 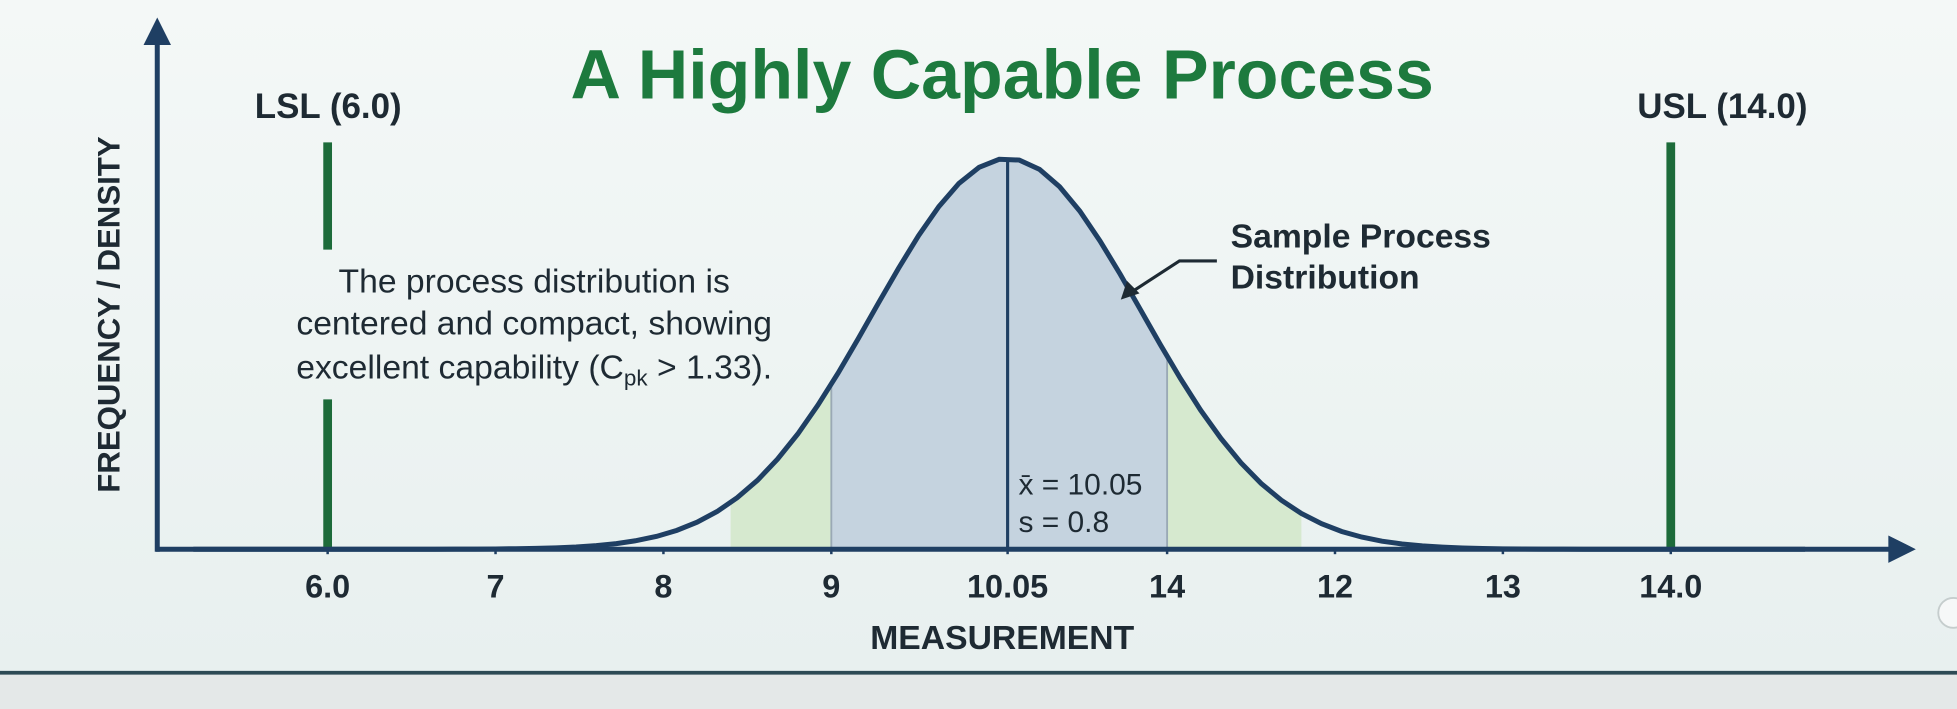 I want to click on x-tick-label: 12, so click(x=1335, y=587).